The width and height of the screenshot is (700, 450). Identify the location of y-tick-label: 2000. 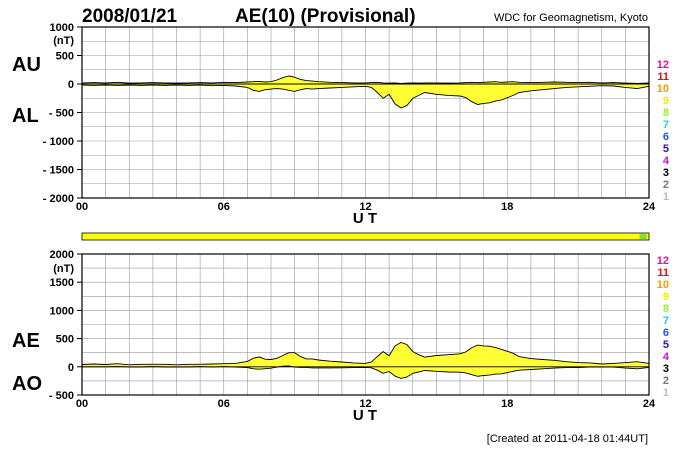
(62, 255).